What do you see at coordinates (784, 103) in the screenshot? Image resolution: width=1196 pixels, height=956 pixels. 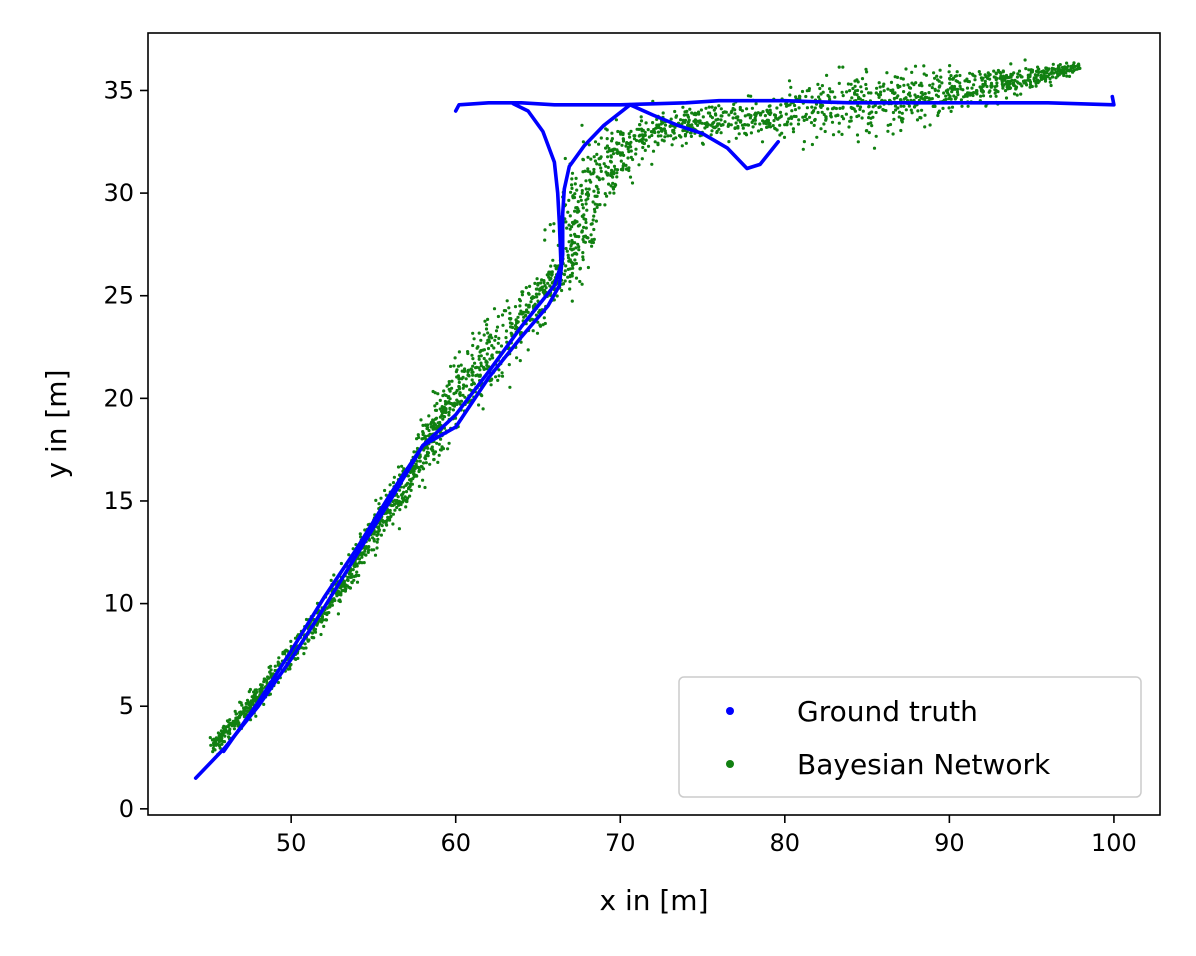 I see `ground-truth-track` at bounding box center [784, 103].